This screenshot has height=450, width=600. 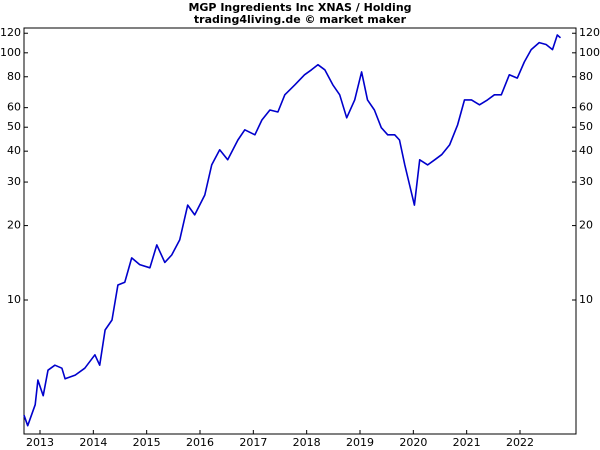 What do you see at coordinates (300, 19) in the screenshot?
I see `chart-subtitle: trading4living.de © market maker` at bounding box center [300, 19].